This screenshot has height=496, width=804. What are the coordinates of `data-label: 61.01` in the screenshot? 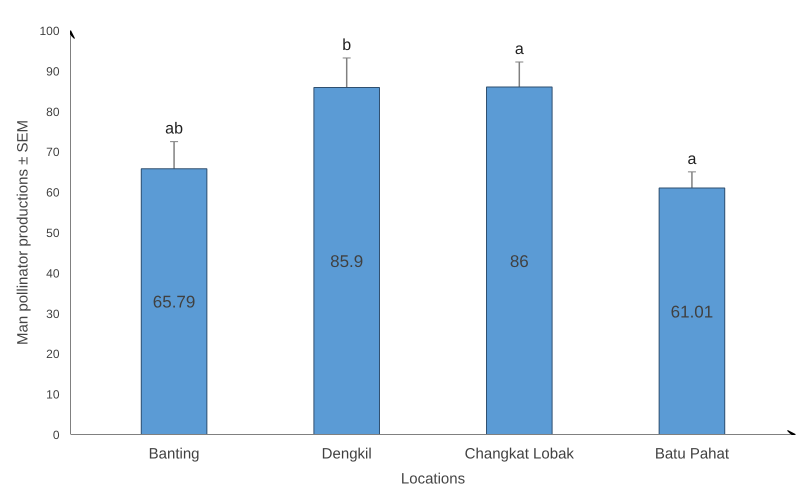 It's located at (692, 312).